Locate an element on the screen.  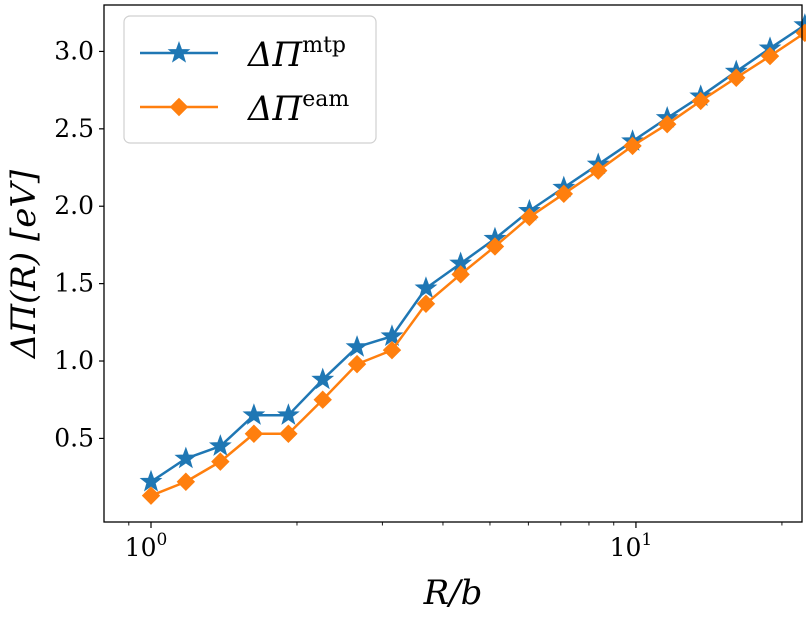
legend-box is located at coordinates (250, 79).